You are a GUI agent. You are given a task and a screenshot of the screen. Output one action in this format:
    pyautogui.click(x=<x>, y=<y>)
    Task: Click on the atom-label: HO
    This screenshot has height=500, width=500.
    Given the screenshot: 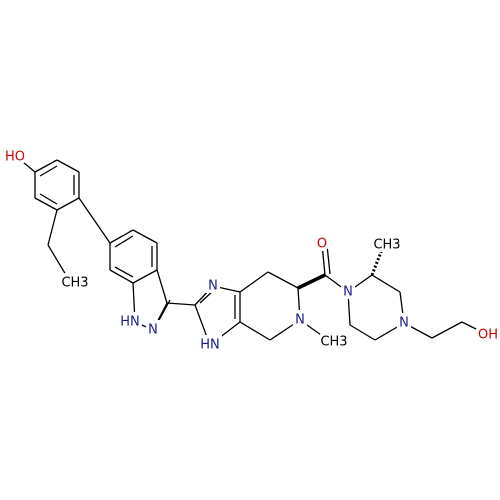 What is the action you would take?
    pyautogui.click(x=15, y=157)
    